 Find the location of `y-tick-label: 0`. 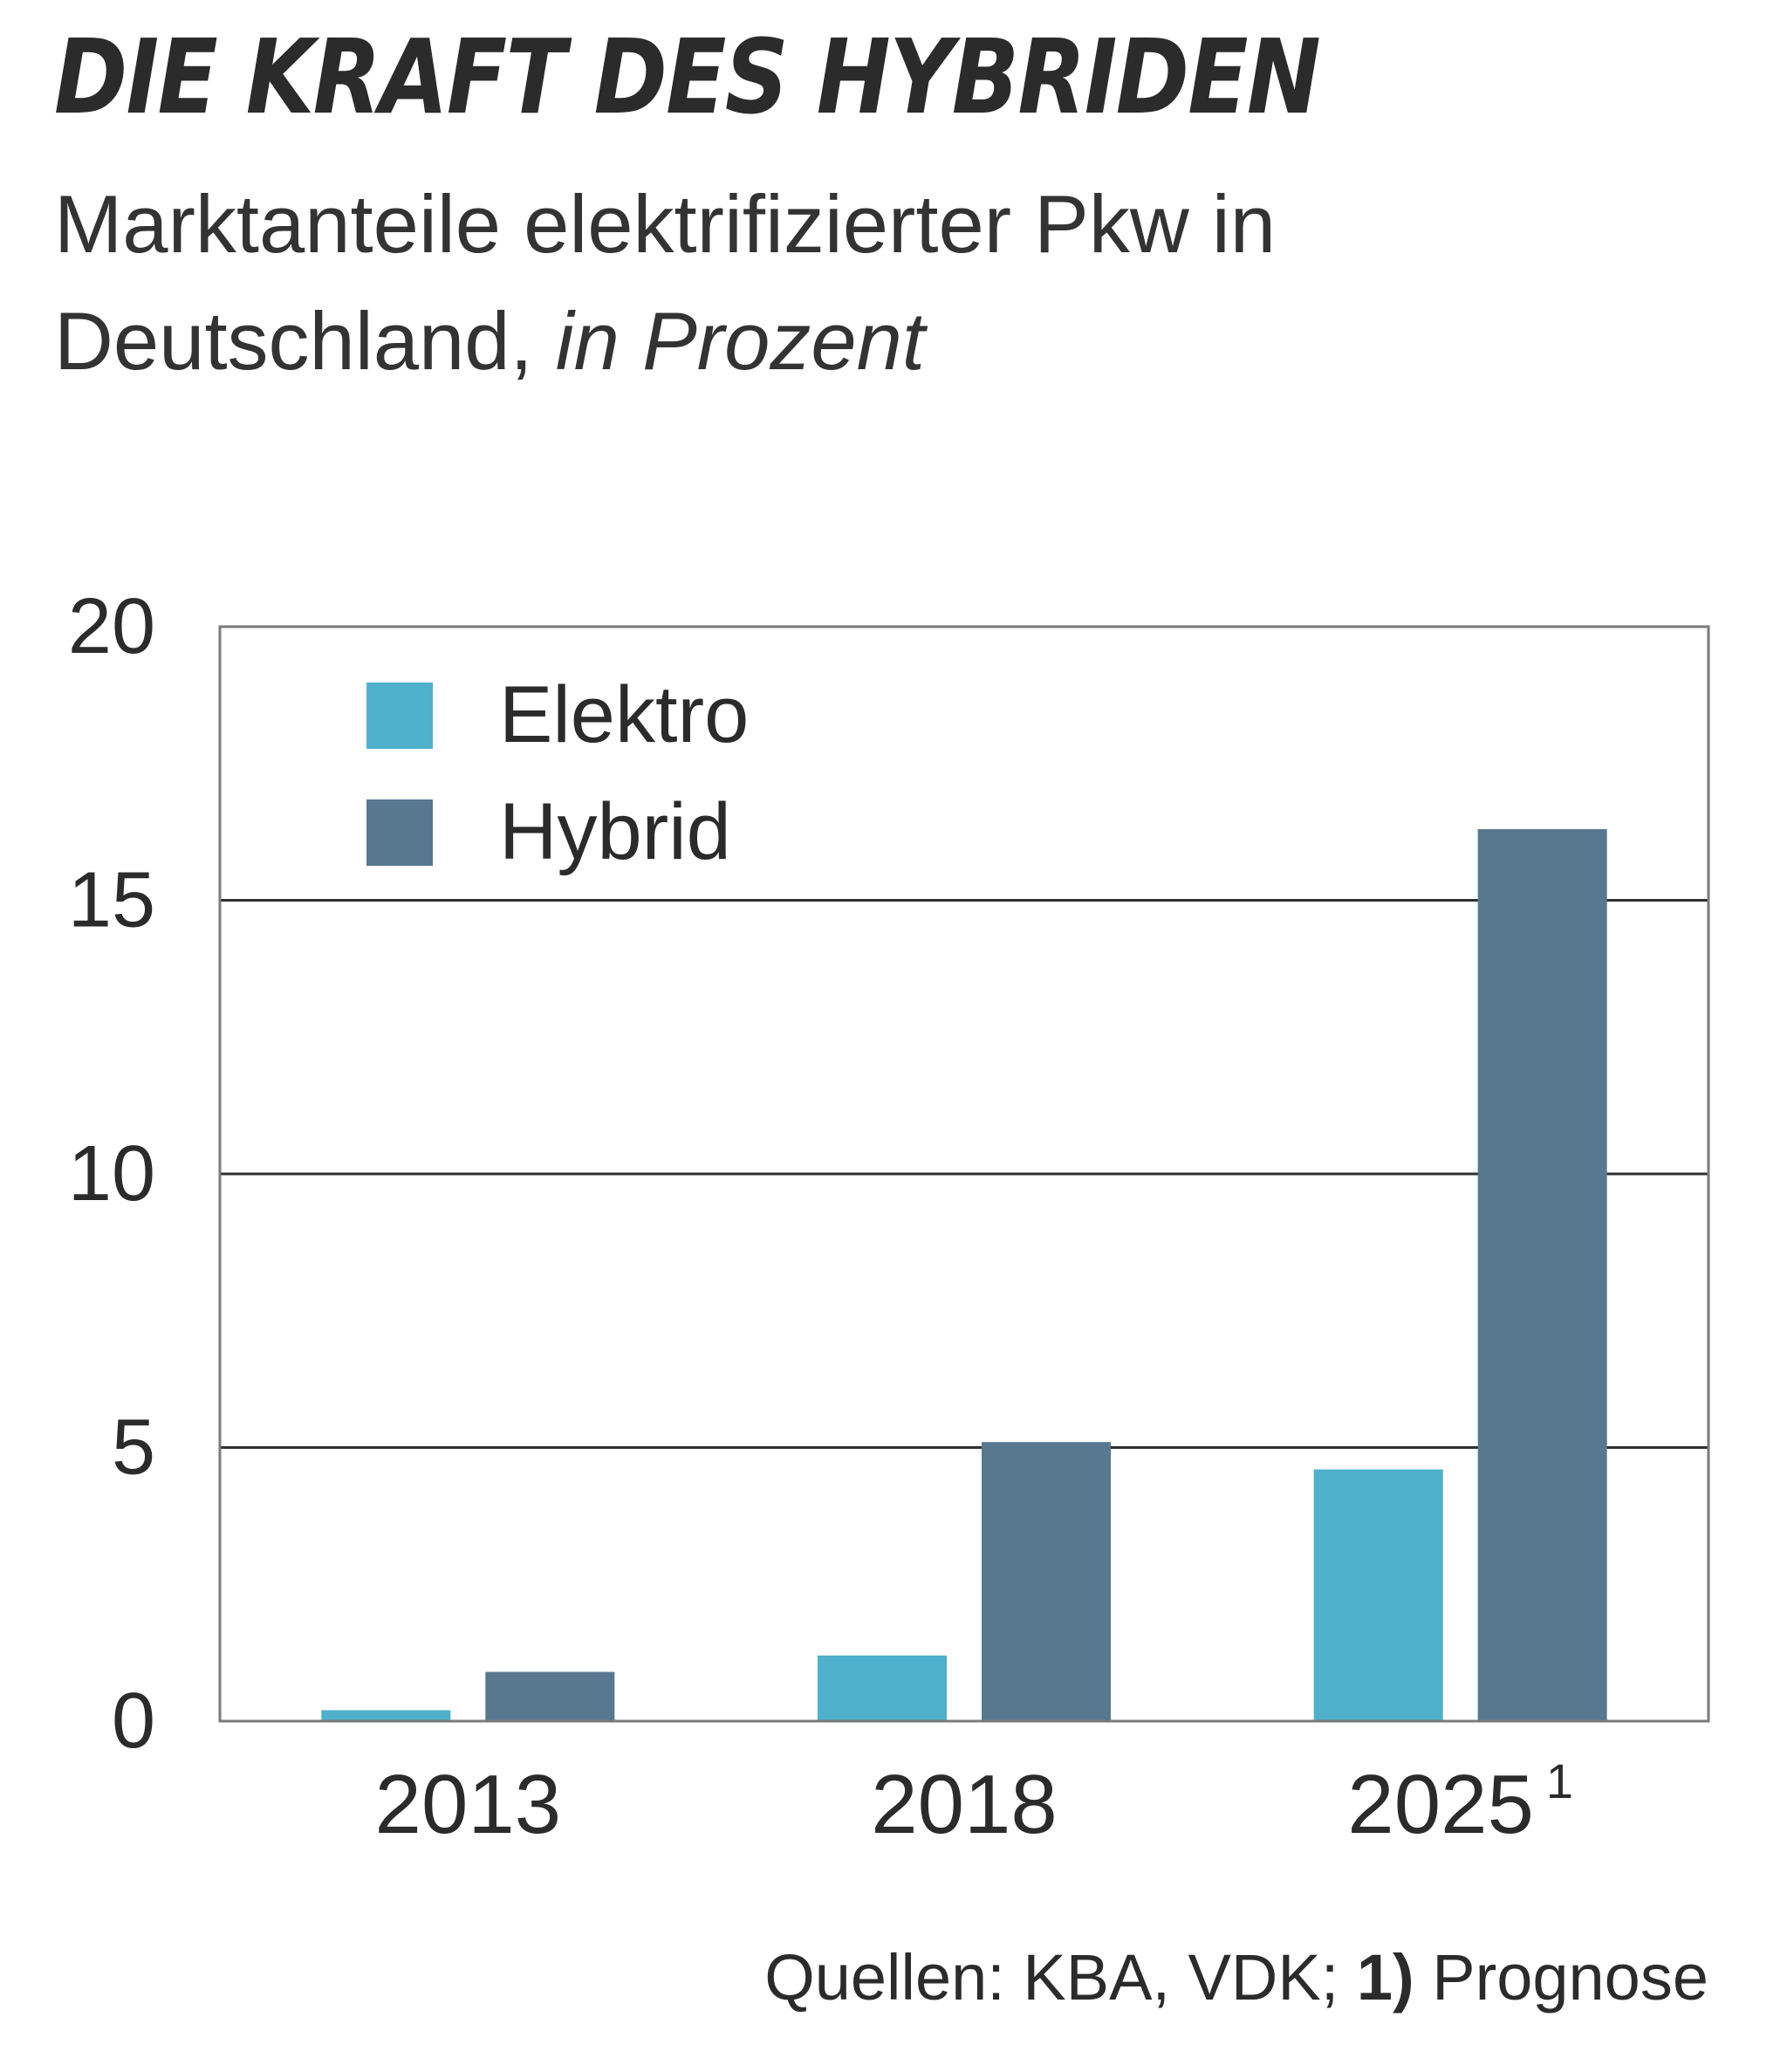

y-tick-label: 0 is located at coordinates (133, 1721).